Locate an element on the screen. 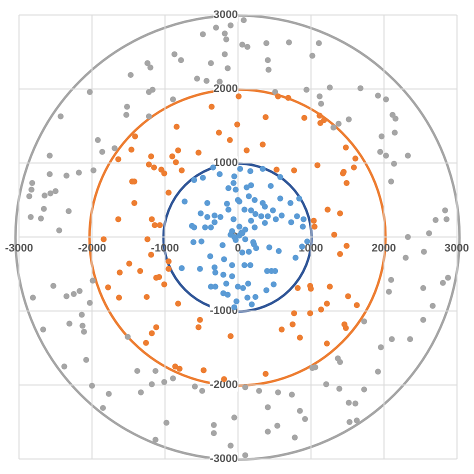 This screenshot has height=474, width=474. x-tick-label: 3000 is located at coordinates (457, 248).